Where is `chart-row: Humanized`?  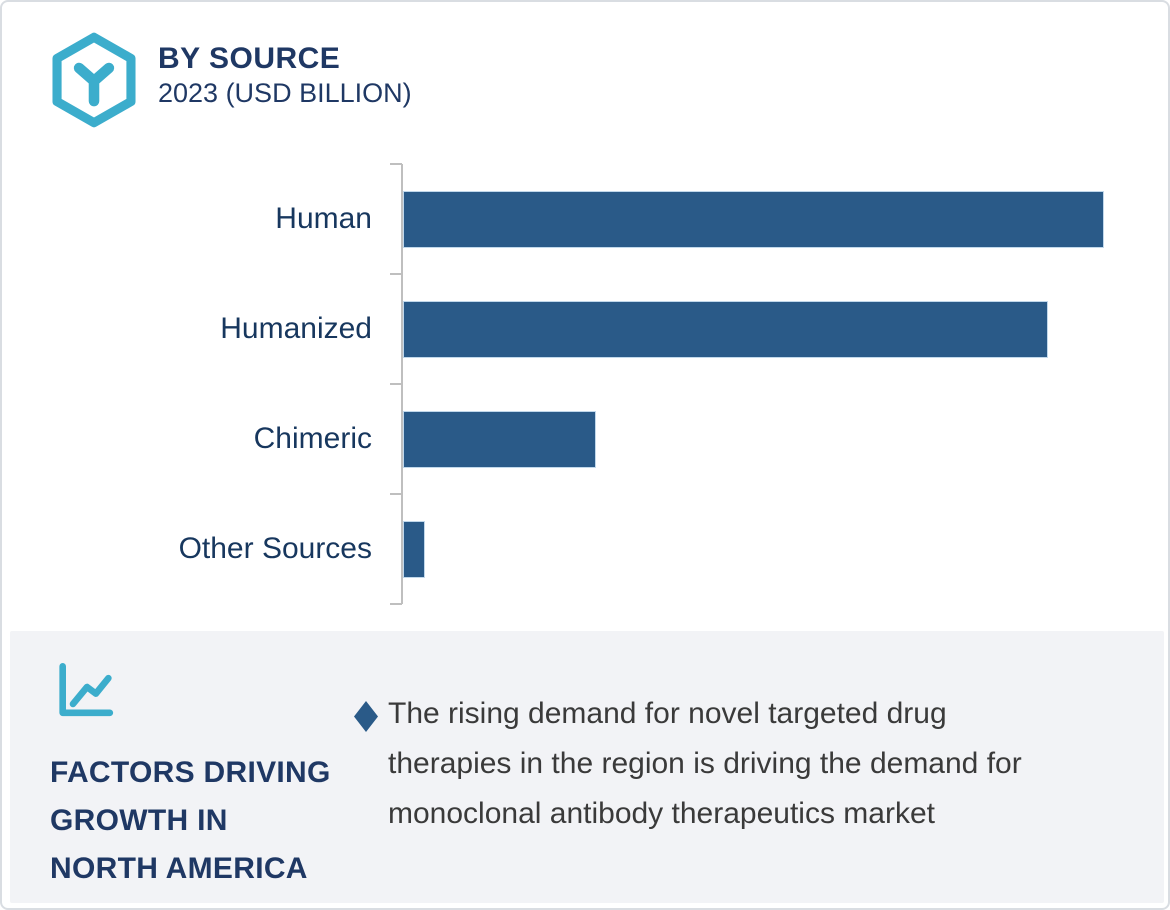
chart-row: Humanized is located at coordinates (585, 329).